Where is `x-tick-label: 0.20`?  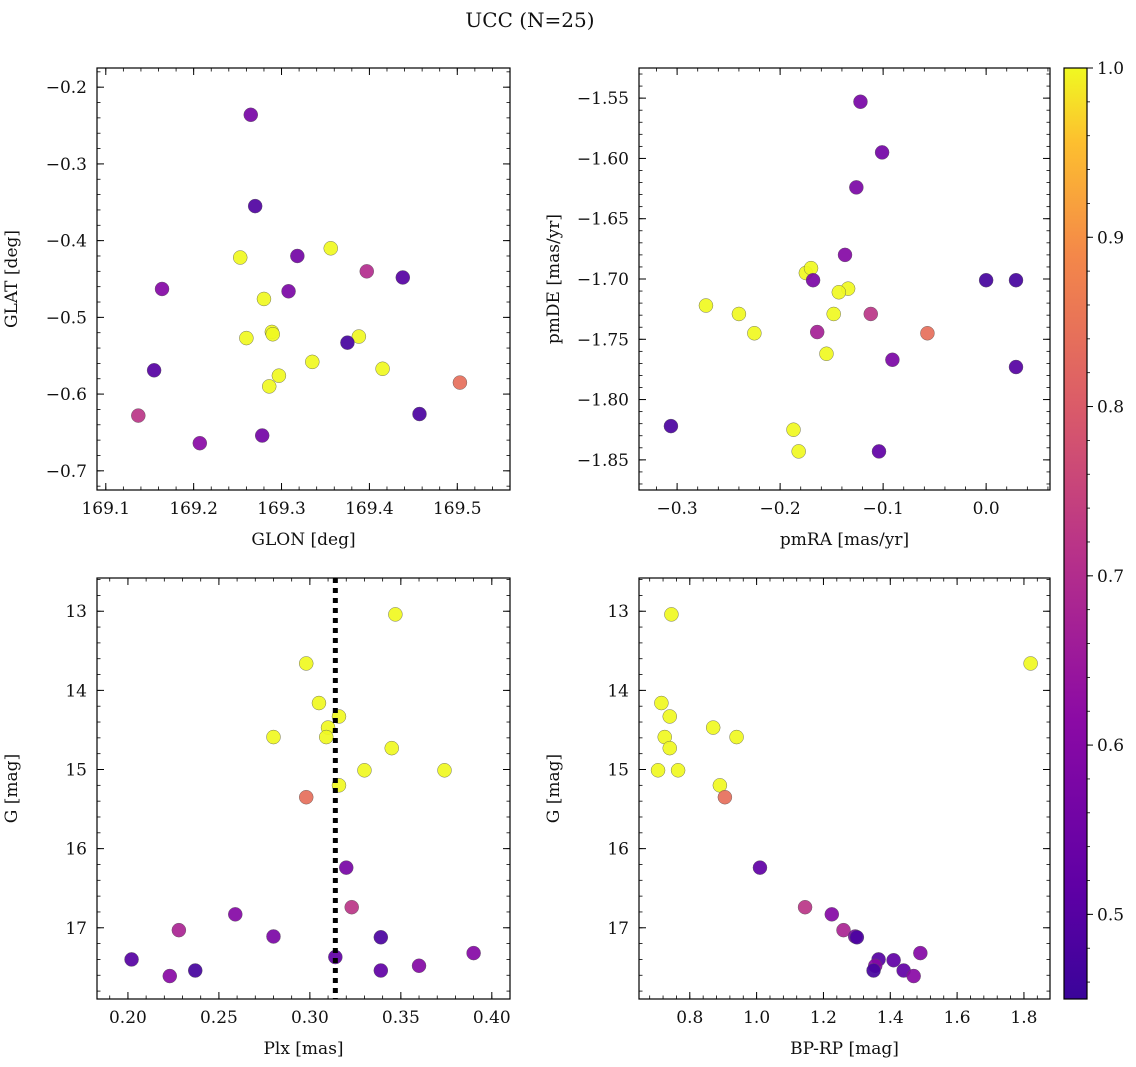
x-tick-label: 0.20 is located at coordinates (128, 1018).